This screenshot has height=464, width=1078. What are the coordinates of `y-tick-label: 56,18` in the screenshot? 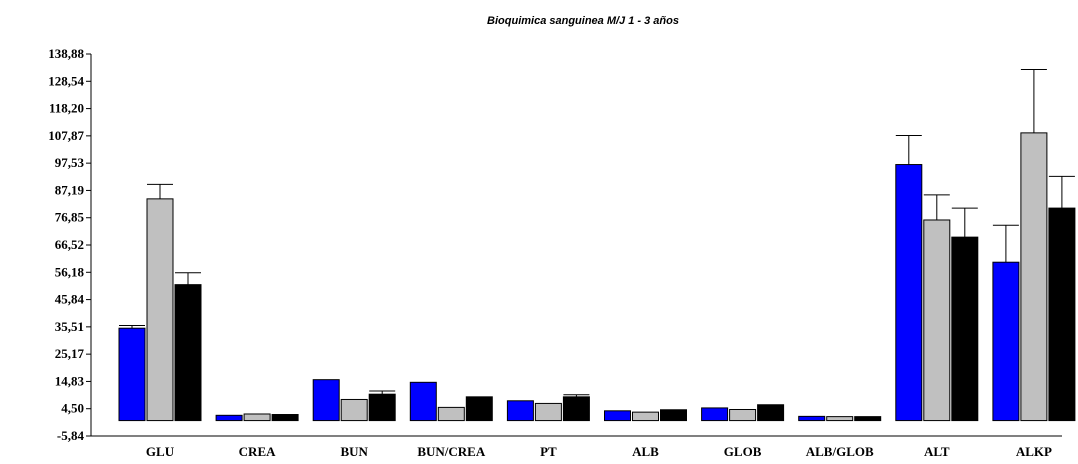 It's located at (70, 271).